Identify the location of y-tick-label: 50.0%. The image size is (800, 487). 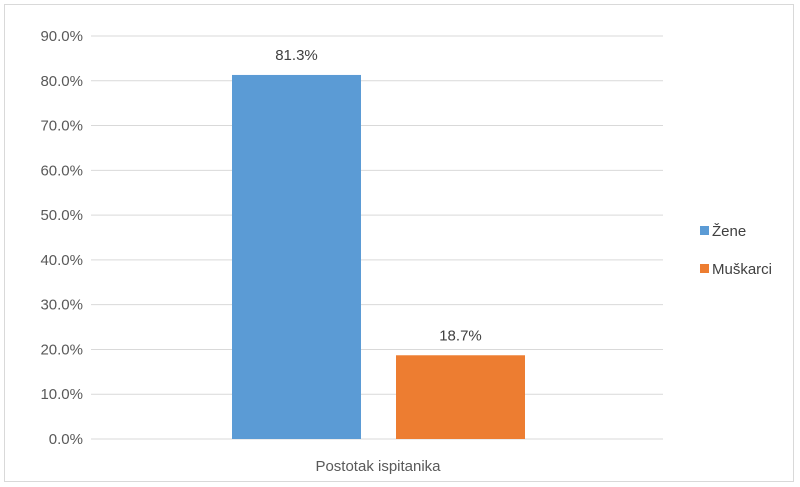
(61, 215).